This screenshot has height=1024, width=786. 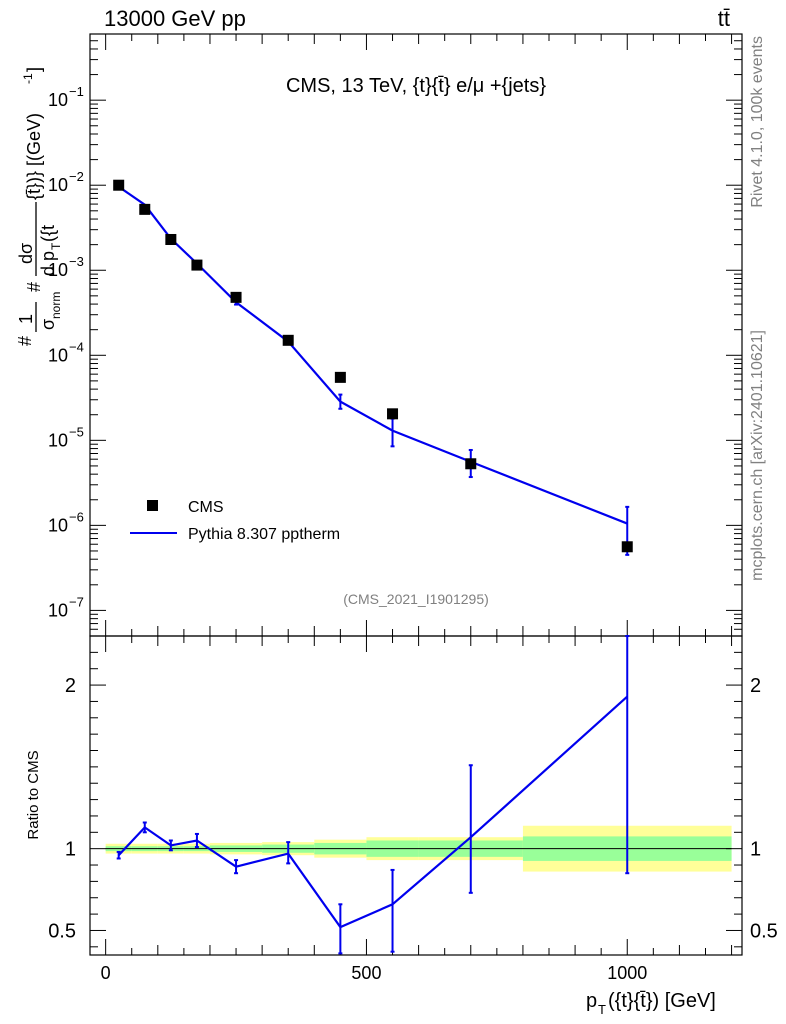 I want to click on x-tick-label: 1000, so click(x=627, y=973).